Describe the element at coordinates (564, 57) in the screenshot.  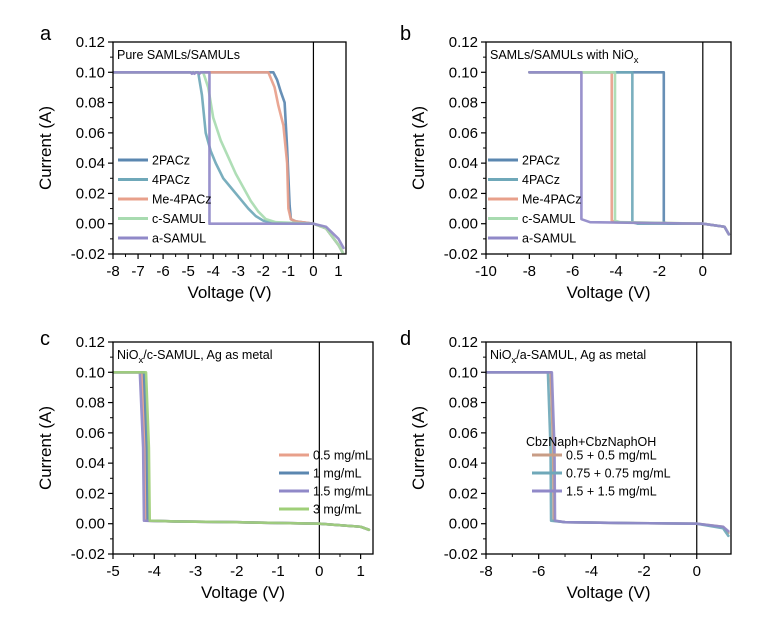
I see `panel-title: SAMLs/SAMULs with NiOx` at that location.